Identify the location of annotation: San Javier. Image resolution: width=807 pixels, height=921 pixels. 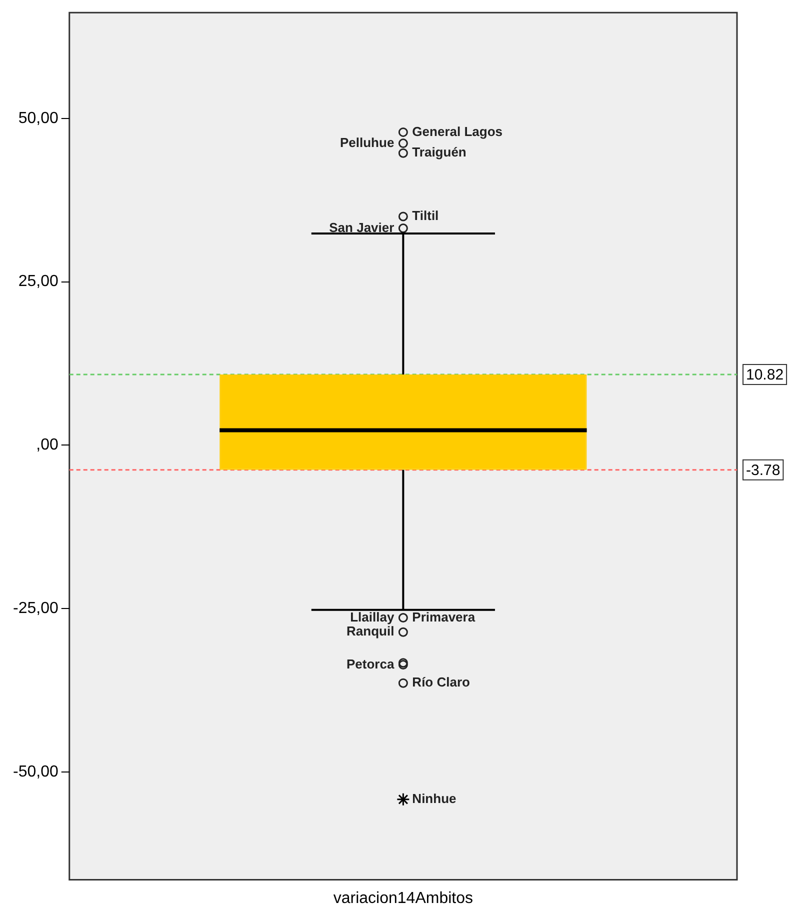
(361, 227).